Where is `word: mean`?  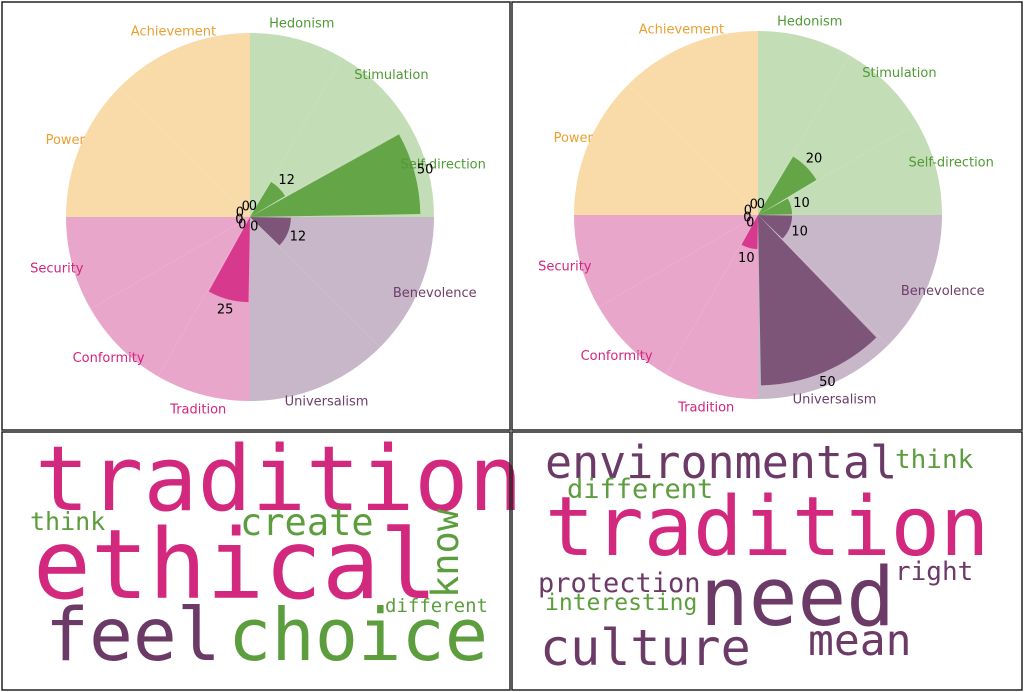
word: mean is located at coordinates (860, 641).